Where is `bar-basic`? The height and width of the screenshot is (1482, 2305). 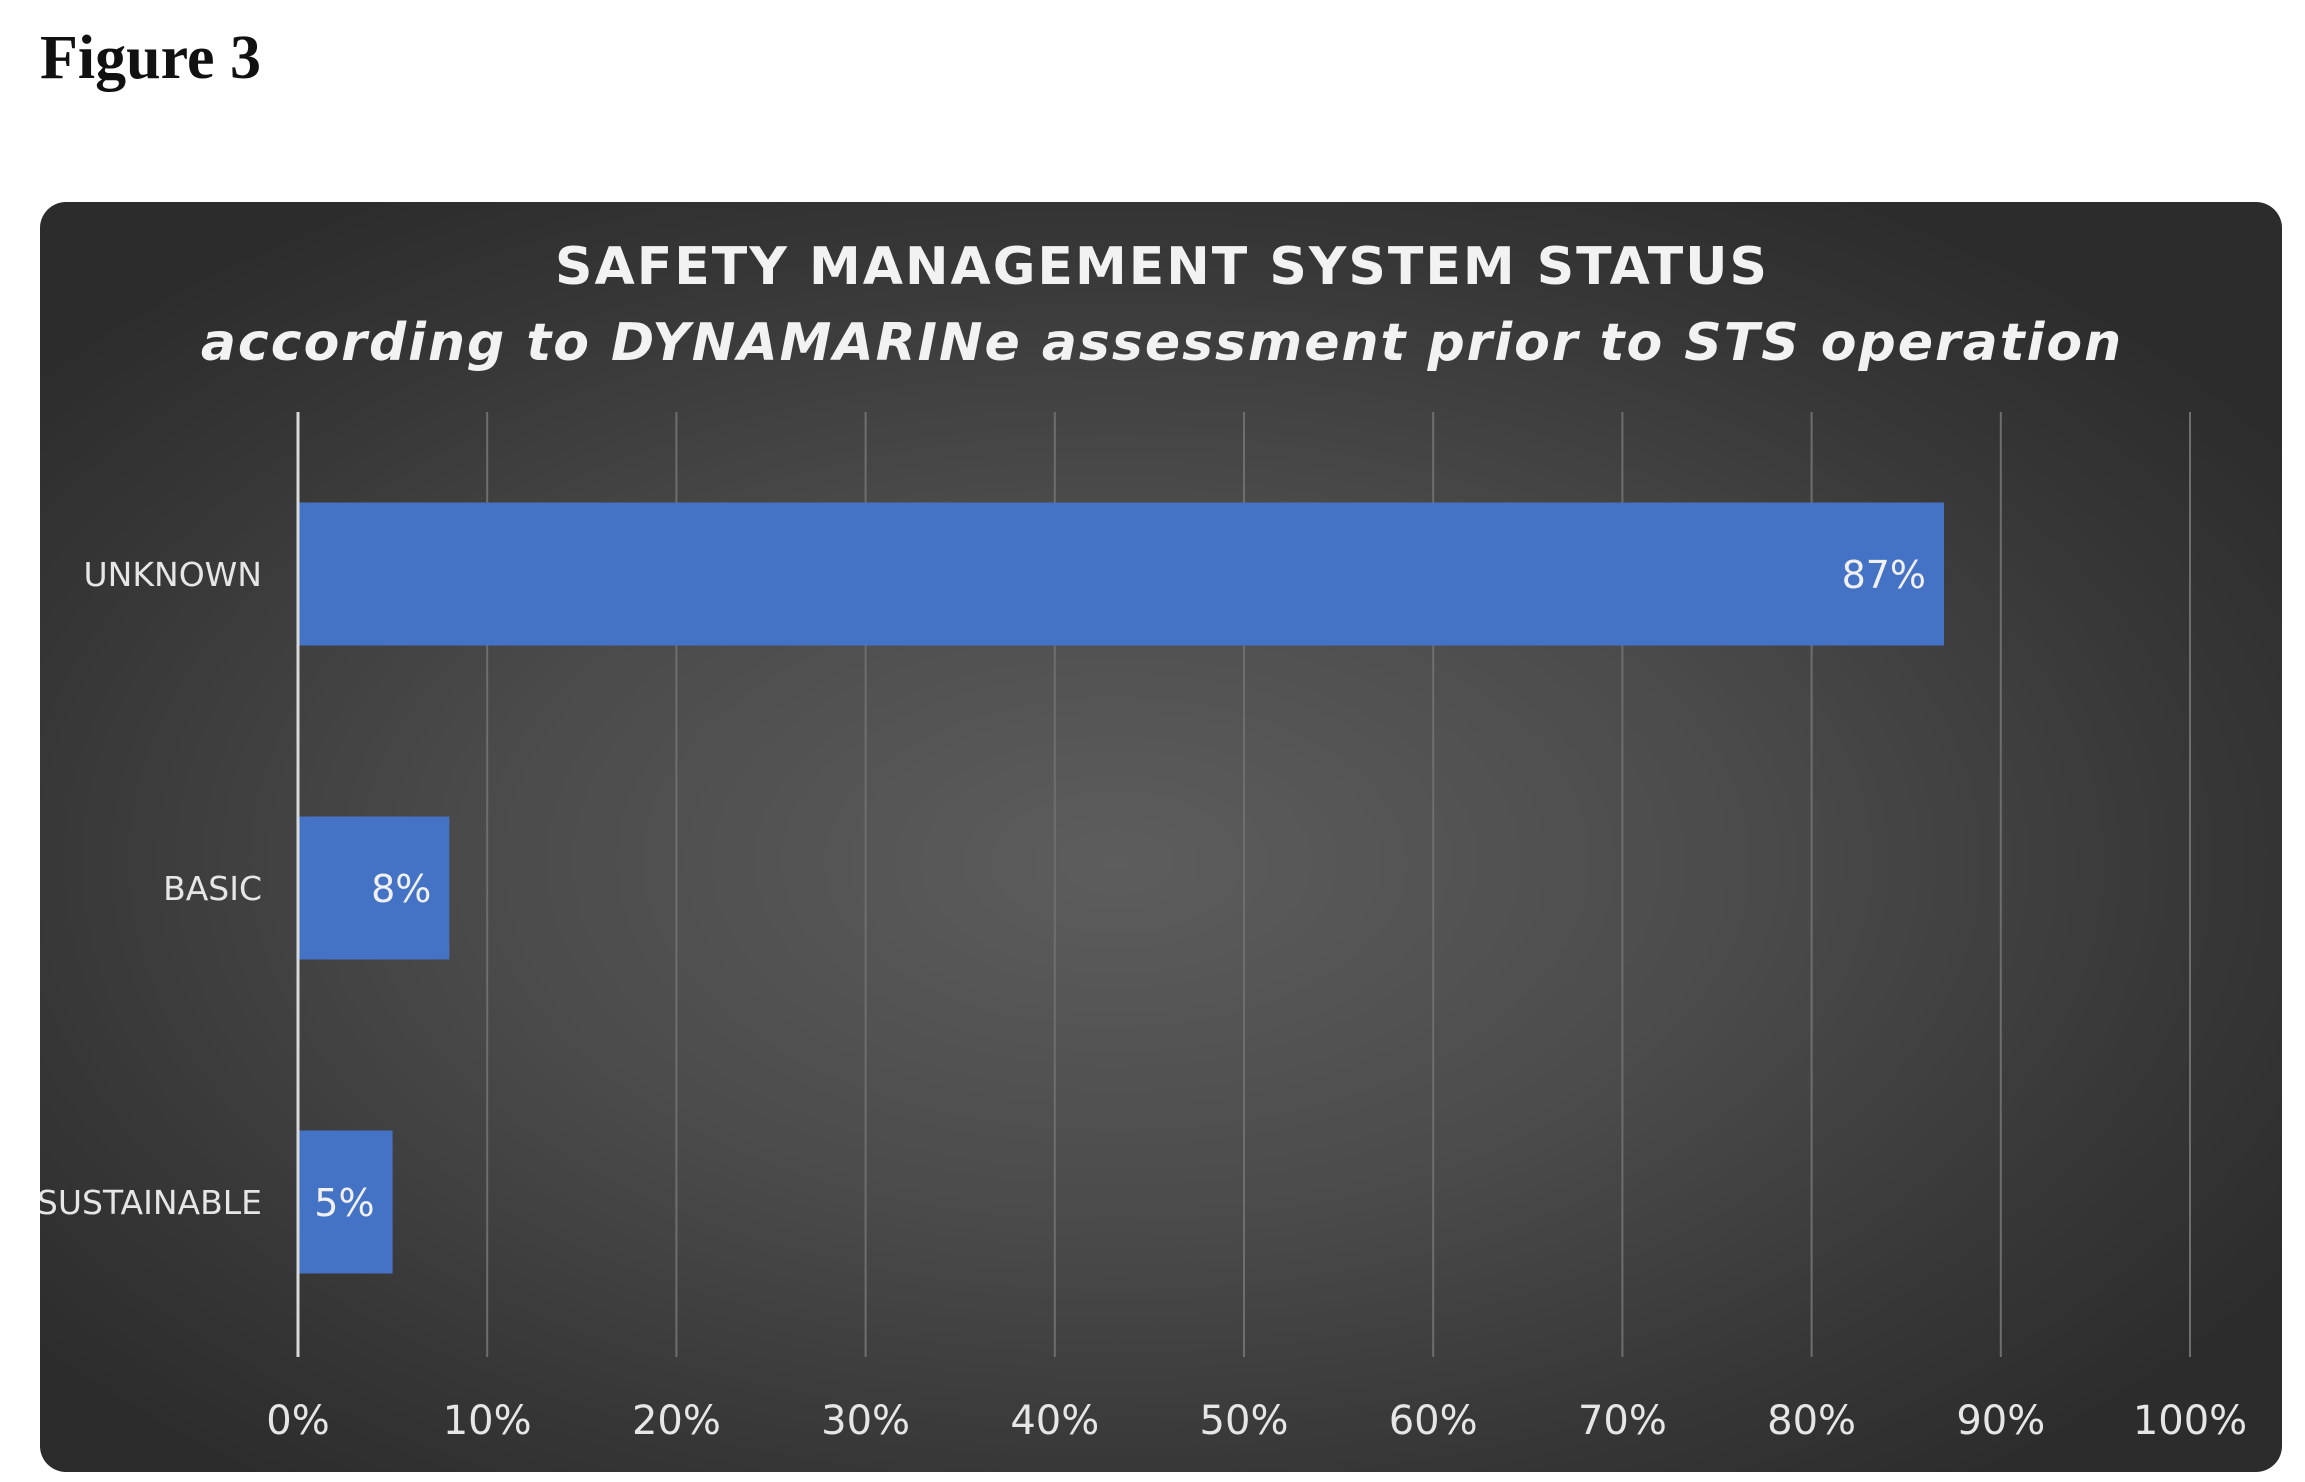
bar-basic is located at coordinates (374, 888).